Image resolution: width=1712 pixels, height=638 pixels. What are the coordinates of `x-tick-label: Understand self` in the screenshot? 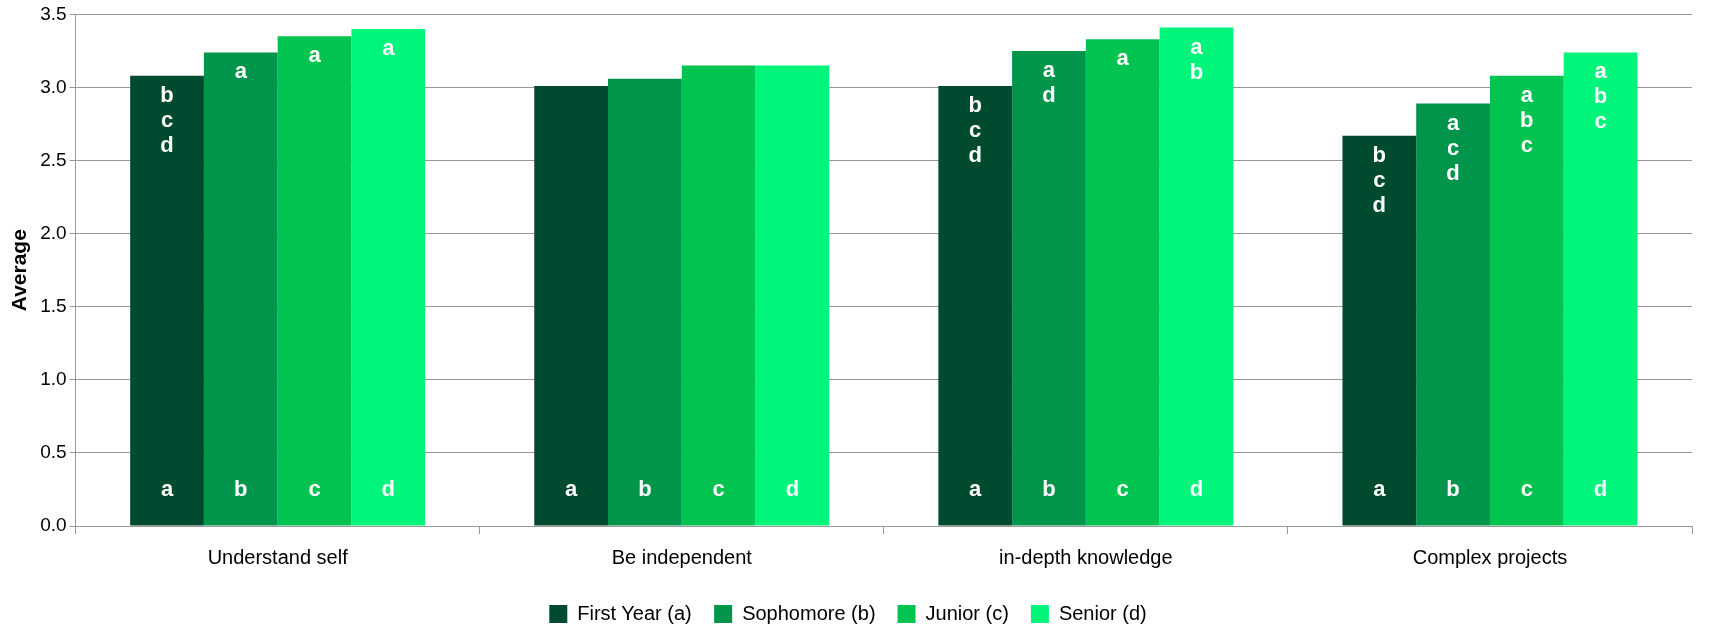 It's located at (278, 556).